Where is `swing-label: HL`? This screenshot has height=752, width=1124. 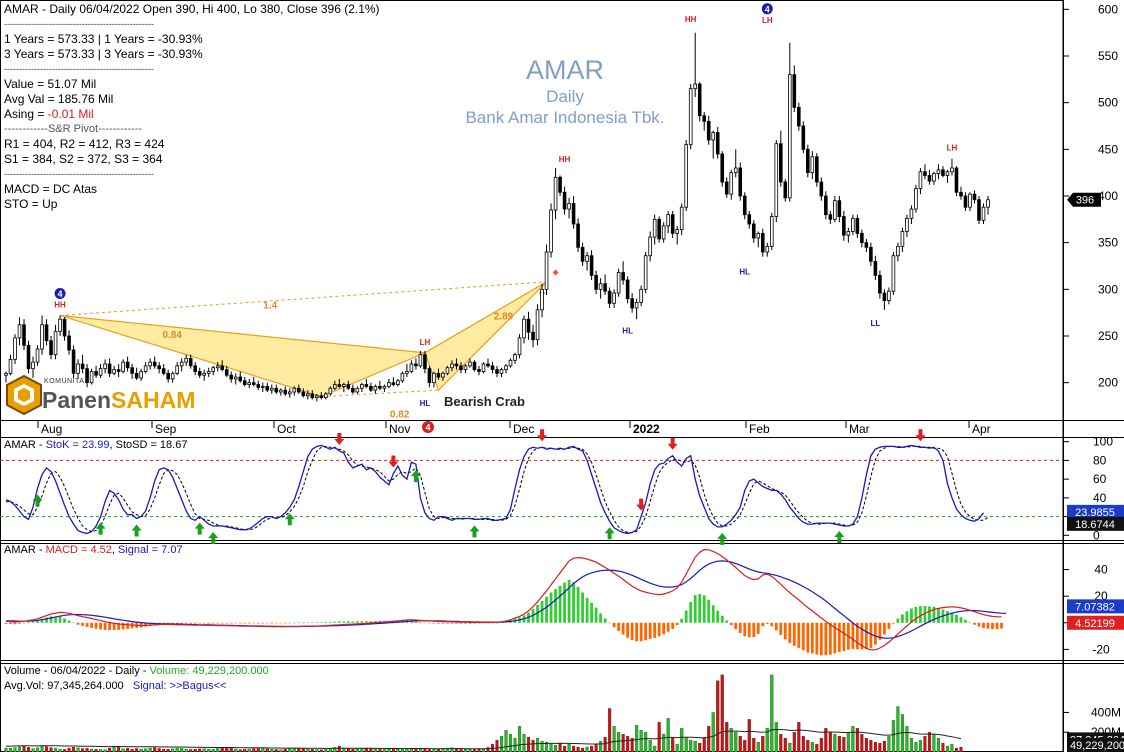
swing-label: HL is located at coordinates (425, 403).